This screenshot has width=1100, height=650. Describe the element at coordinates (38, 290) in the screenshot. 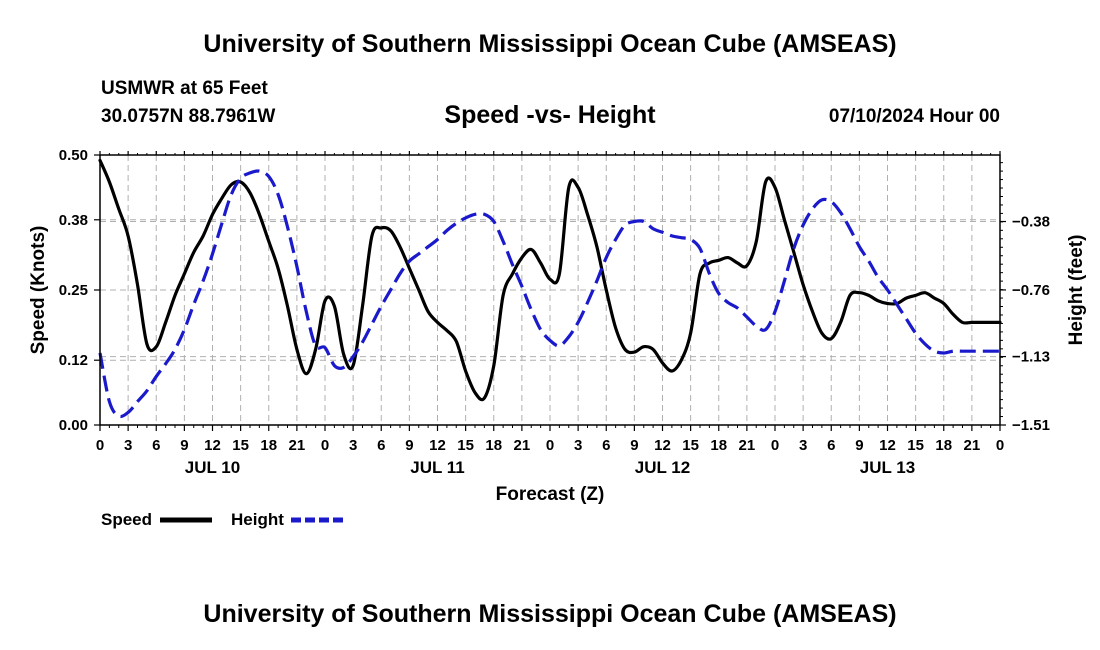

I see `y-axis-label: Speed (Knots)` at that location.